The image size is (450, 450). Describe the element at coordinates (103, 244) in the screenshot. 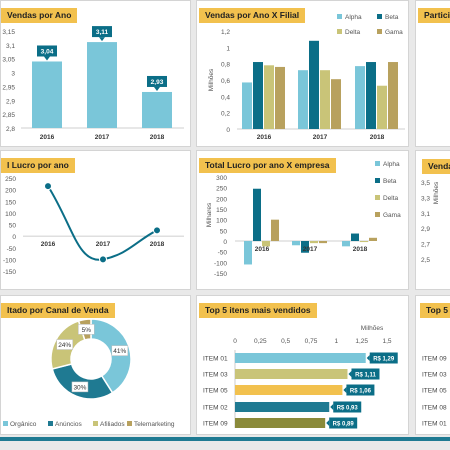

I see `x-tick-label: 2017` at that location.